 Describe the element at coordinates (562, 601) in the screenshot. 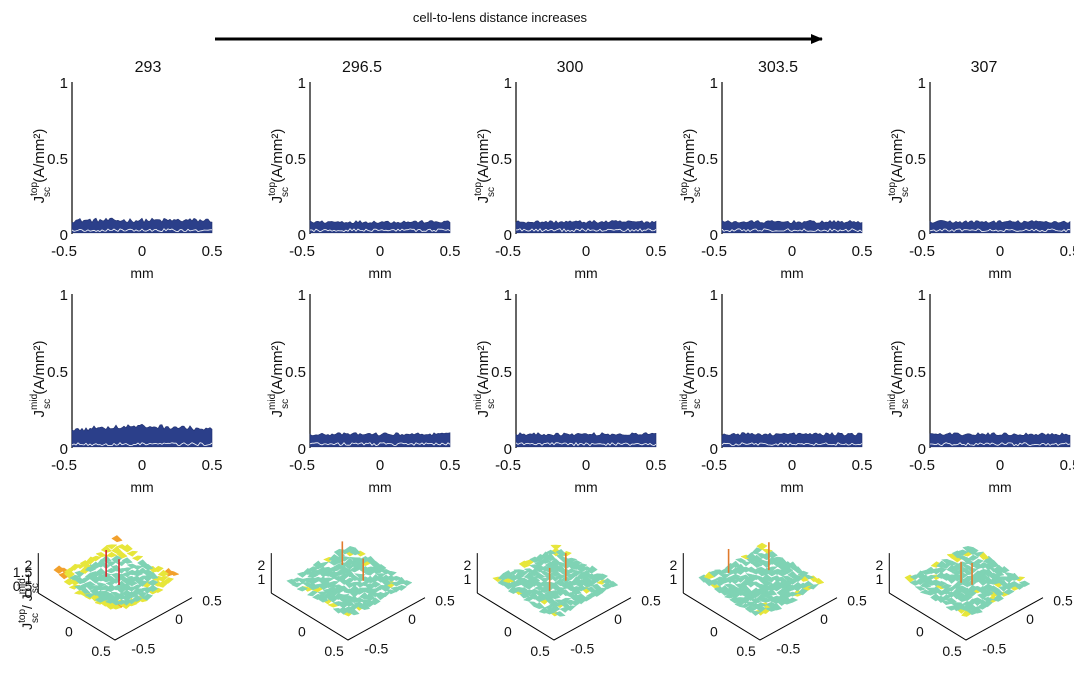

I see `ratio-surface-2: 12 0 0.5 -0.5 0 0.5` at that location.